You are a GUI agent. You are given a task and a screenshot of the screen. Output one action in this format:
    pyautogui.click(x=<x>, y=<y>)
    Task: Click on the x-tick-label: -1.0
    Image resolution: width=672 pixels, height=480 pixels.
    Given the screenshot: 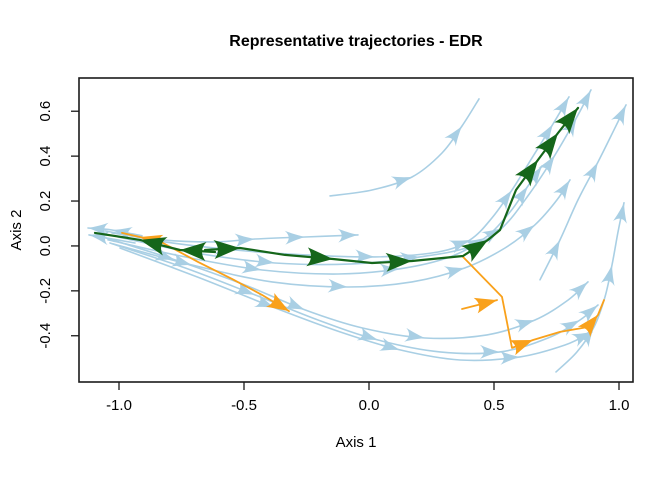 What is the action you would take?
    pyautogui.click(x=119, y=405)
    